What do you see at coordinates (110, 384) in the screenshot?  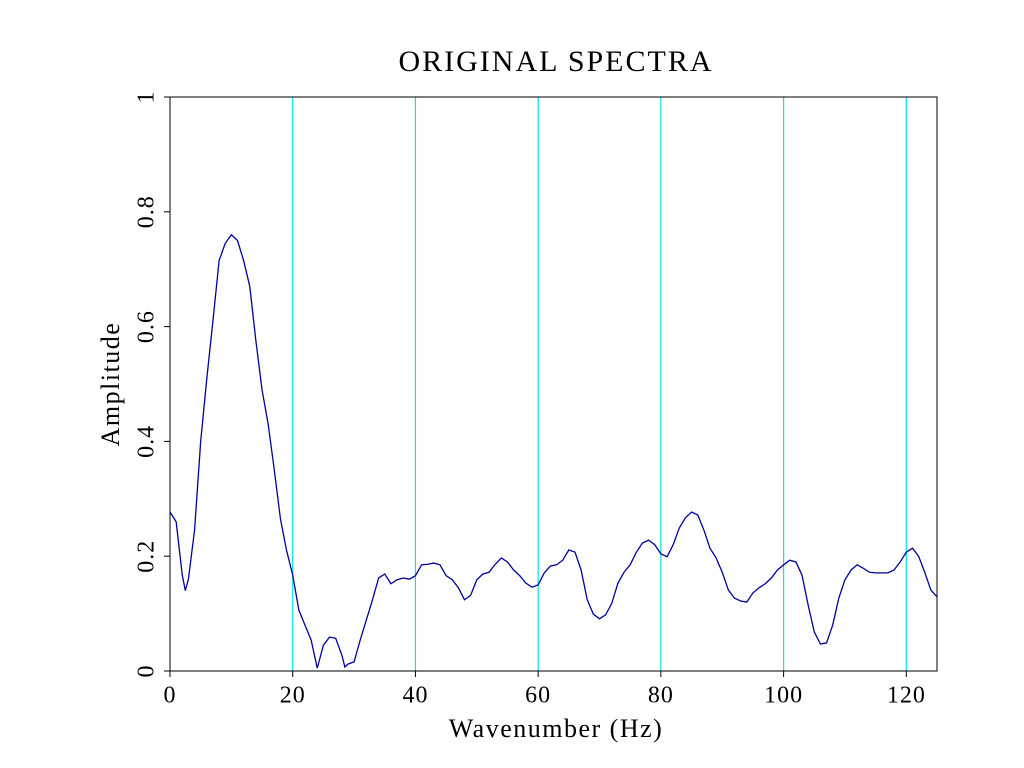 I see `y-axis-label: Amplitude` at bounding box center [110, 384].